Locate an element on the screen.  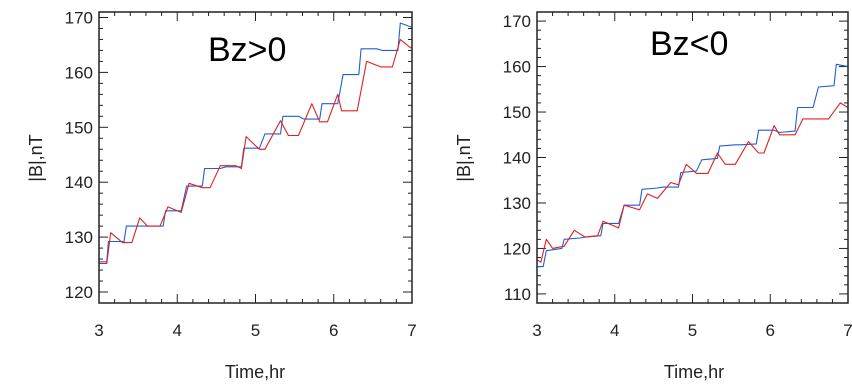
panel-title: Bz>0 is located at coordinates (247, 50).